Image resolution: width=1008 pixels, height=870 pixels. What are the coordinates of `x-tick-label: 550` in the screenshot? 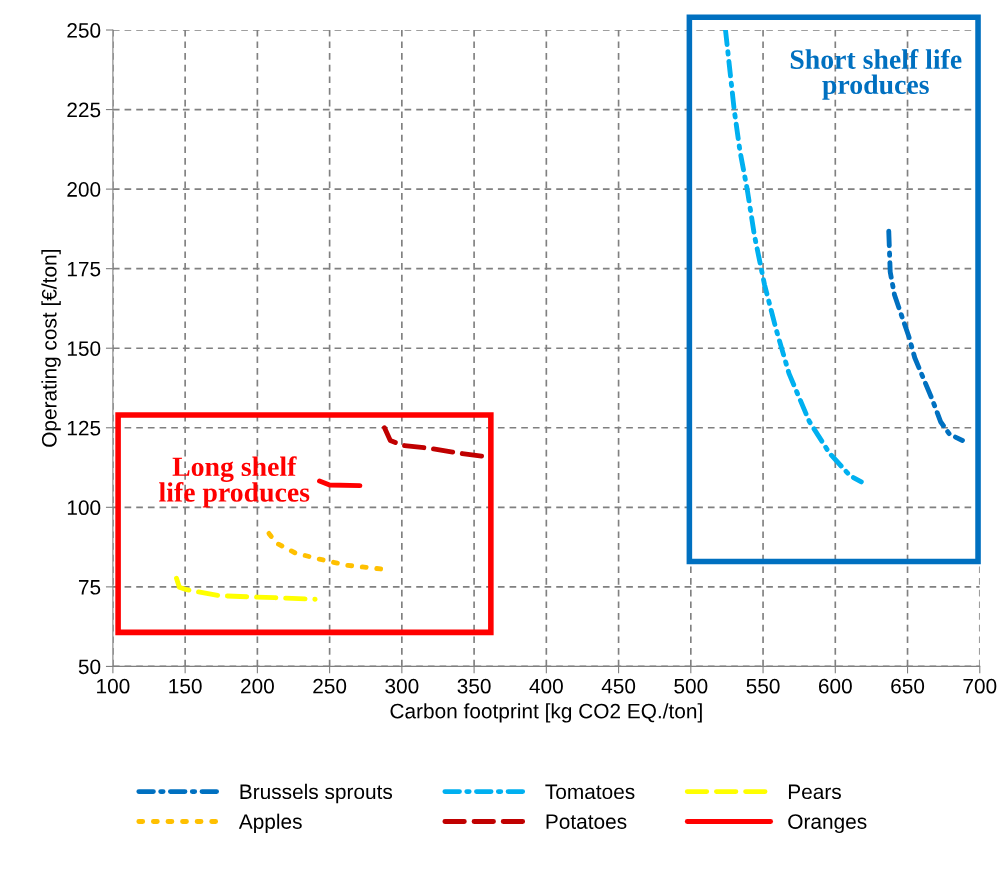 It's located at (763, 686).